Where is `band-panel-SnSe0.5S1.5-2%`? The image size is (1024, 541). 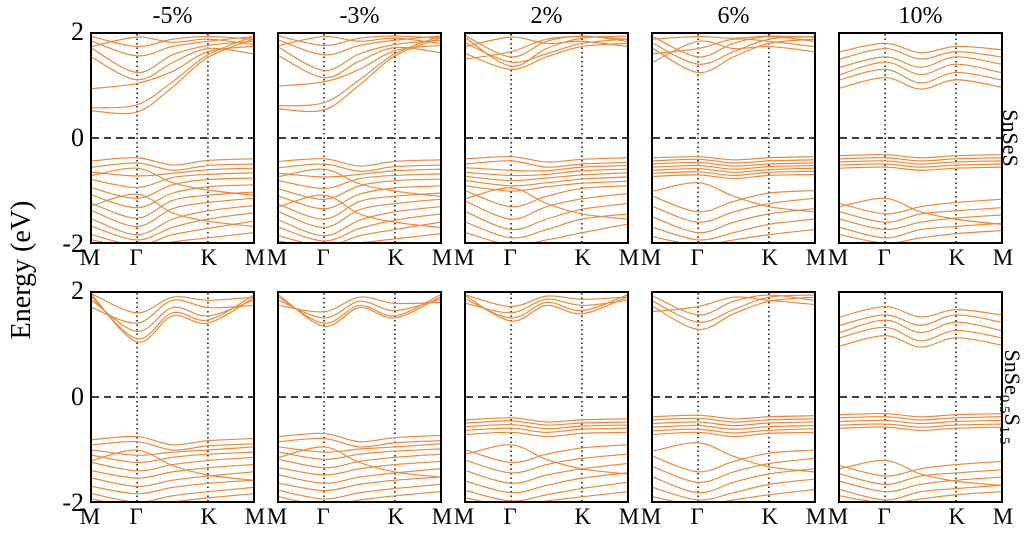
band-panel-SnSe0.5S1.5-2% is located at coordinates (546, 397).